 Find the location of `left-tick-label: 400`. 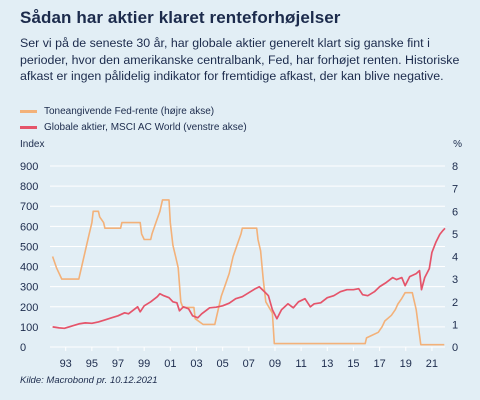

left-tick-label: 400 is located at coordinates (29, 268).